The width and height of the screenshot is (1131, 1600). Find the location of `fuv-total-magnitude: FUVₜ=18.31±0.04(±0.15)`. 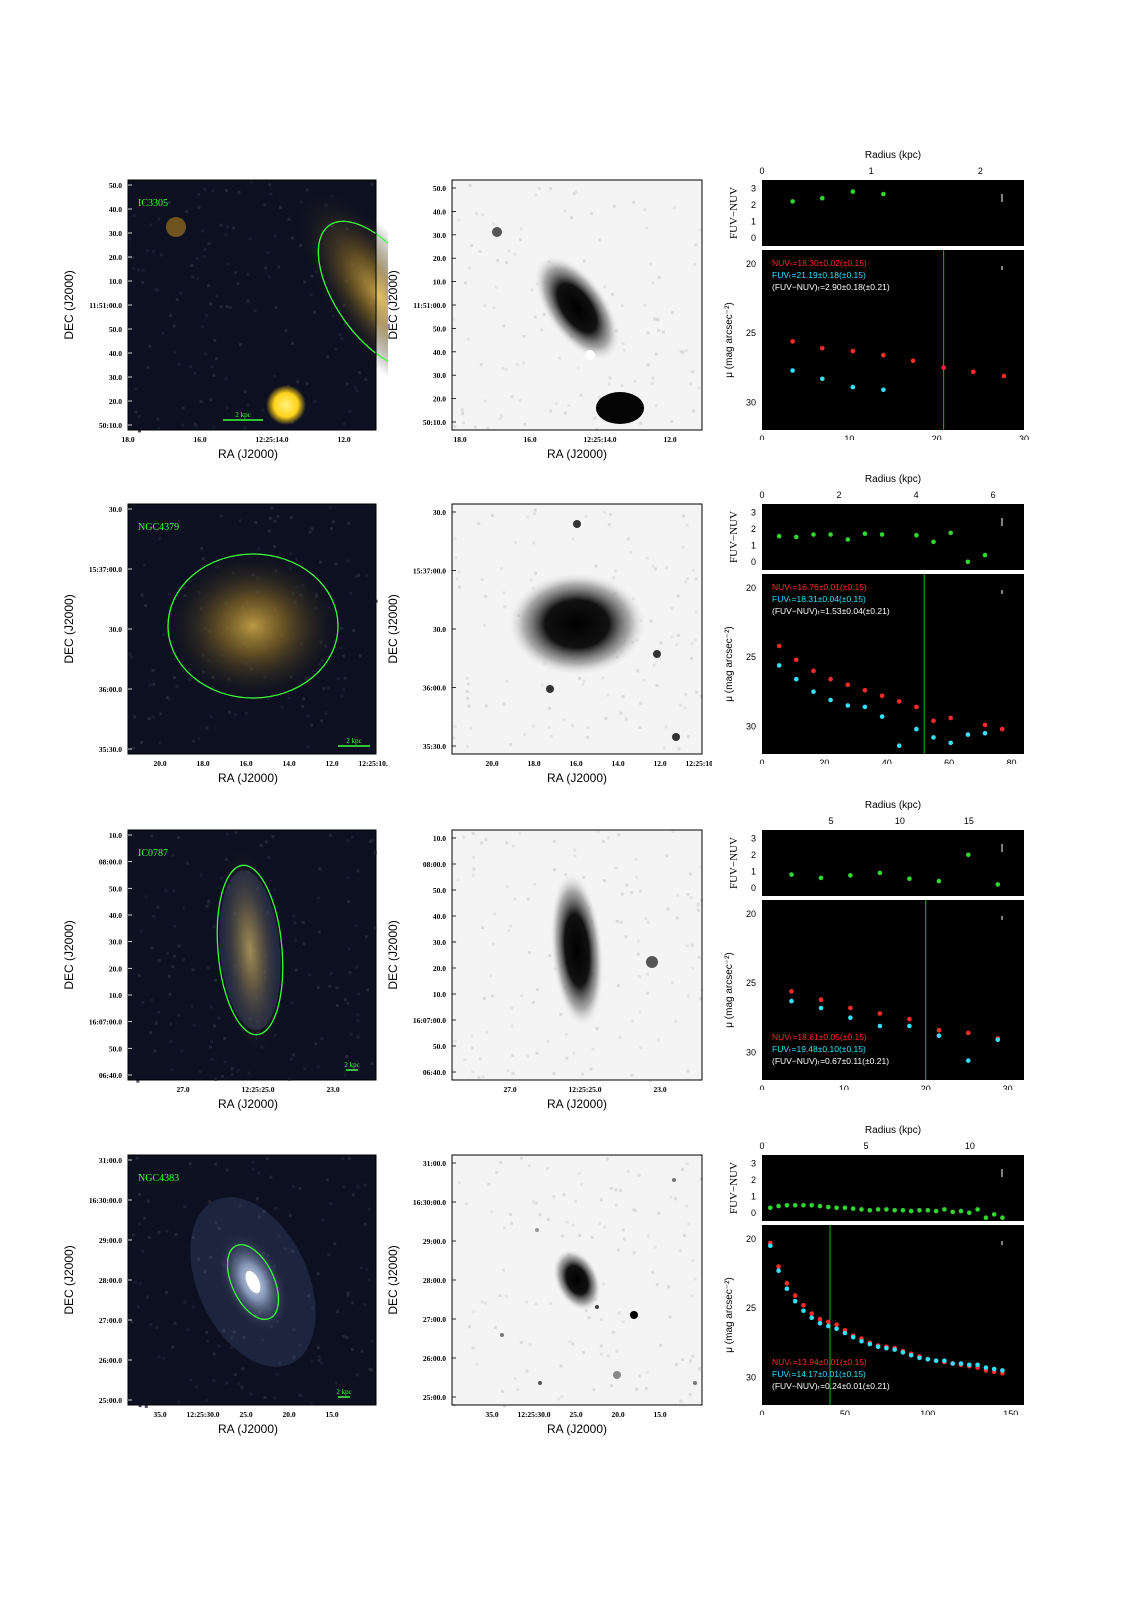

fuv-total-magnitude: FUVₜ=18.31±0.04(±0.15) is located at coordinates (819, 599).